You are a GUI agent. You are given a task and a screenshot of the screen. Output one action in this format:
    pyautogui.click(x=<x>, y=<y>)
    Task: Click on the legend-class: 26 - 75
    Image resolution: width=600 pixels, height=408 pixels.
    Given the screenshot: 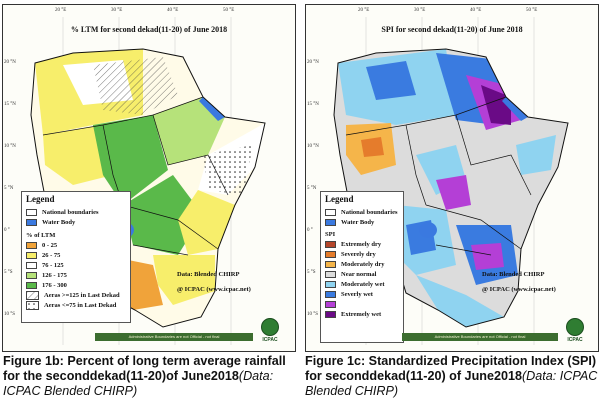 What is the action you would take?
    pyautogui.click(x=78, y=255)
    